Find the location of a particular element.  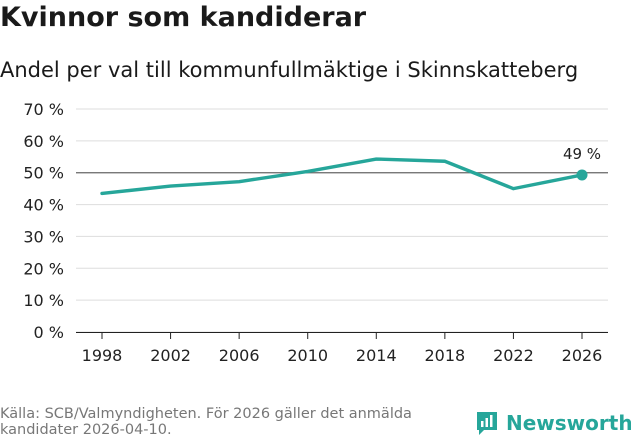

x-tick-label: 2002 is located at coordinates (170, 355).